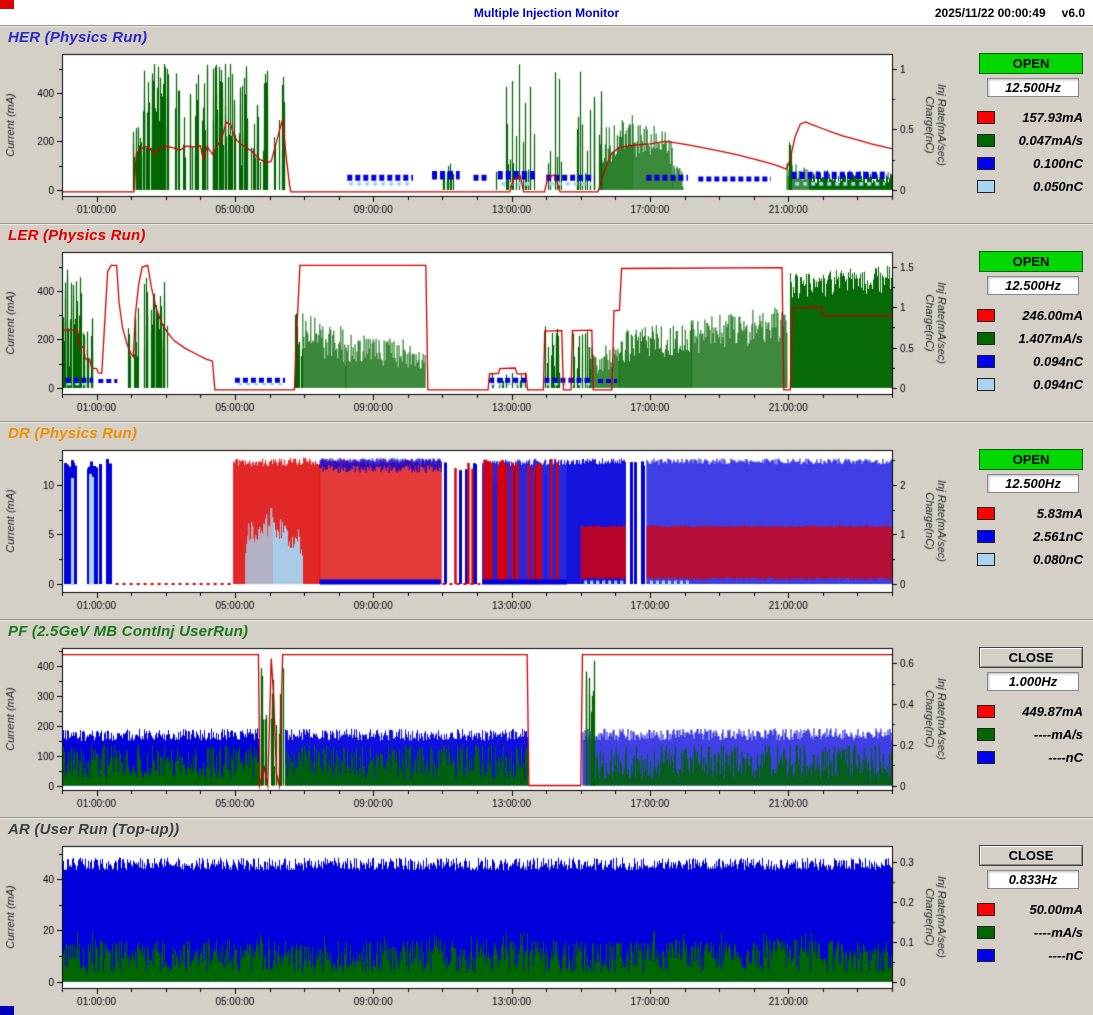  I want to click on readout-value: 0.080nC, so click(1058, 559).